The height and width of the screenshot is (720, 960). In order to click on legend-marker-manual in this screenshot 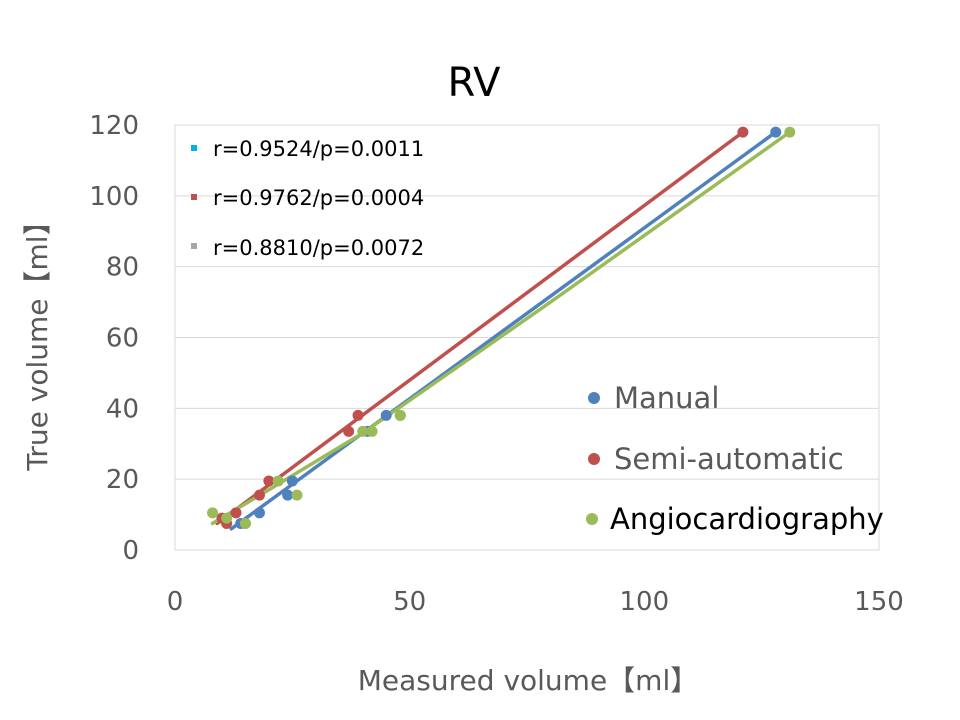, I will do `click(594, 398)`.